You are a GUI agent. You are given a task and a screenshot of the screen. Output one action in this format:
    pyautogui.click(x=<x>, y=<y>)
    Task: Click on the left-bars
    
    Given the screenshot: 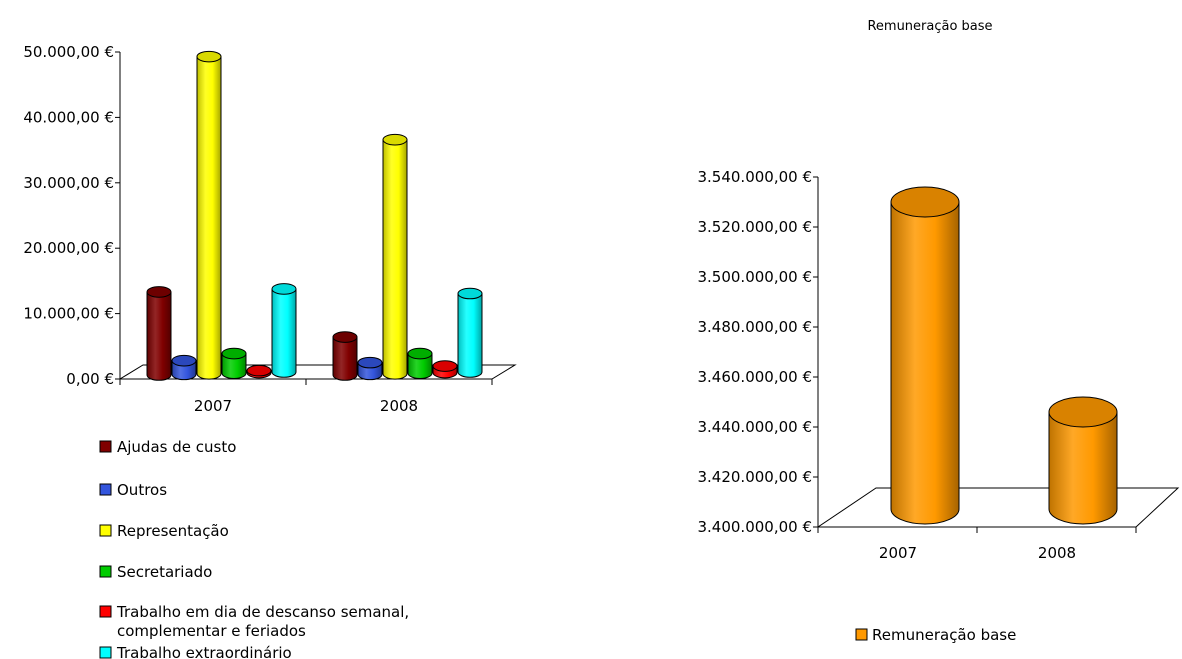 What is the action you would take?
    pyautogui.click(x=314, y=215)
    